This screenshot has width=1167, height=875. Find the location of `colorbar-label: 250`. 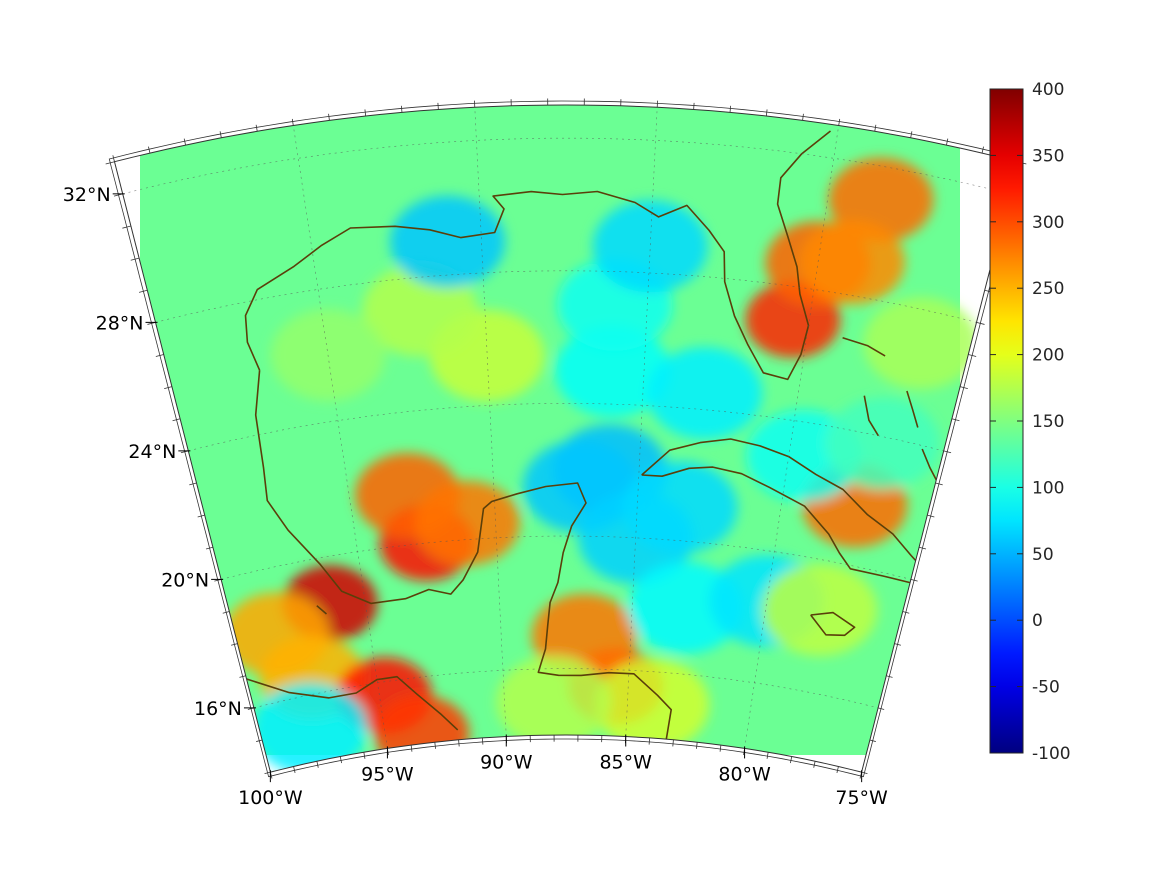

colorbar-label: 250 is located at coordinates (1048, 289).